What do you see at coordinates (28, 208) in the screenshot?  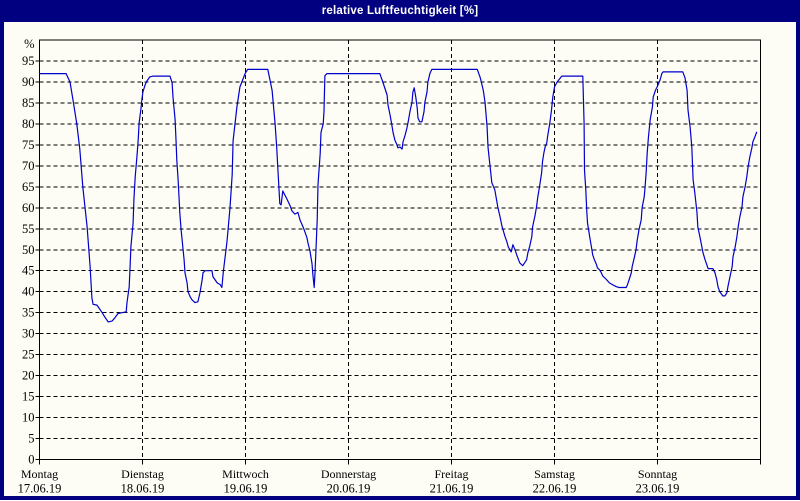 I see `y-axis-label: 60` at bounding box center [28, 208].